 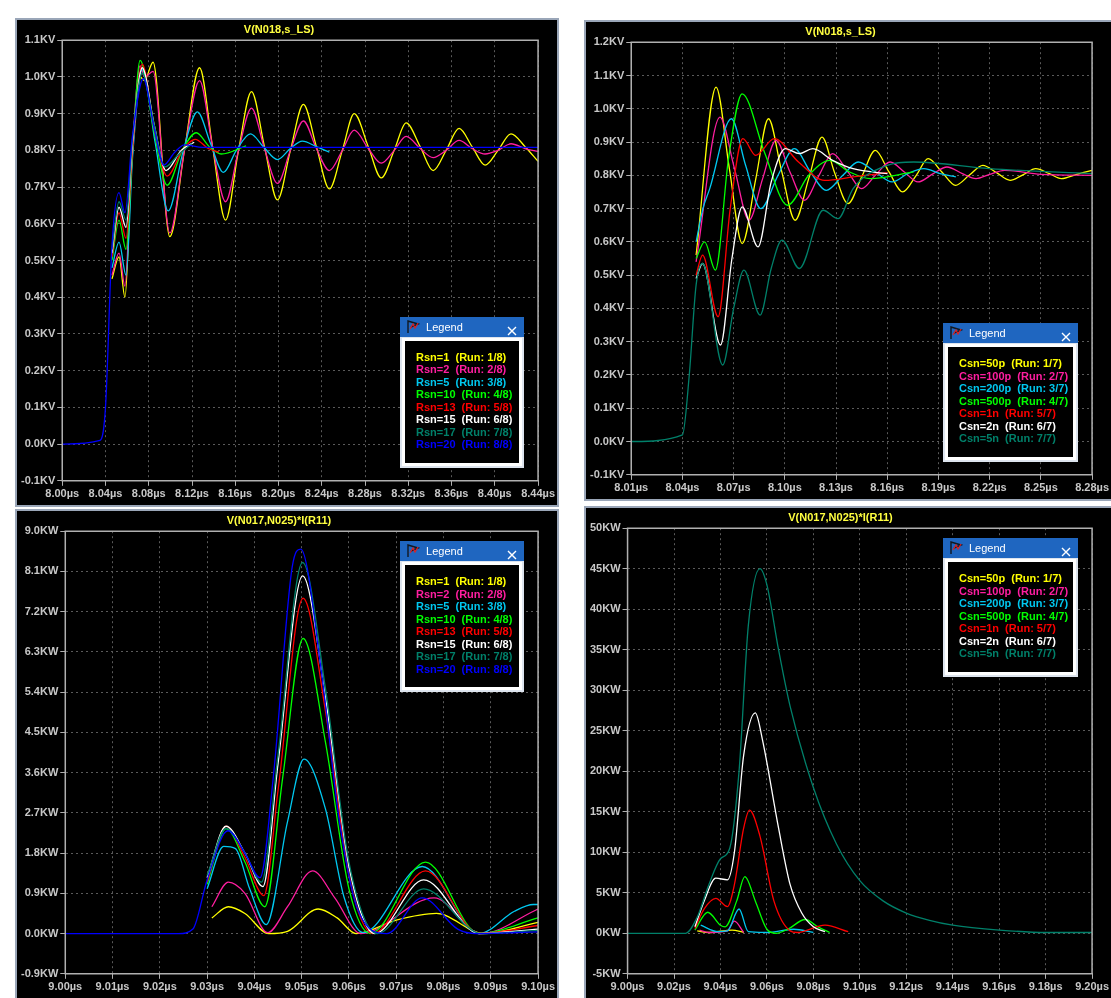 What do you see at coordinates (606, 527) in the screenshot?
I see `y-tick-label: 50KW` at bounding box center [606, 527].